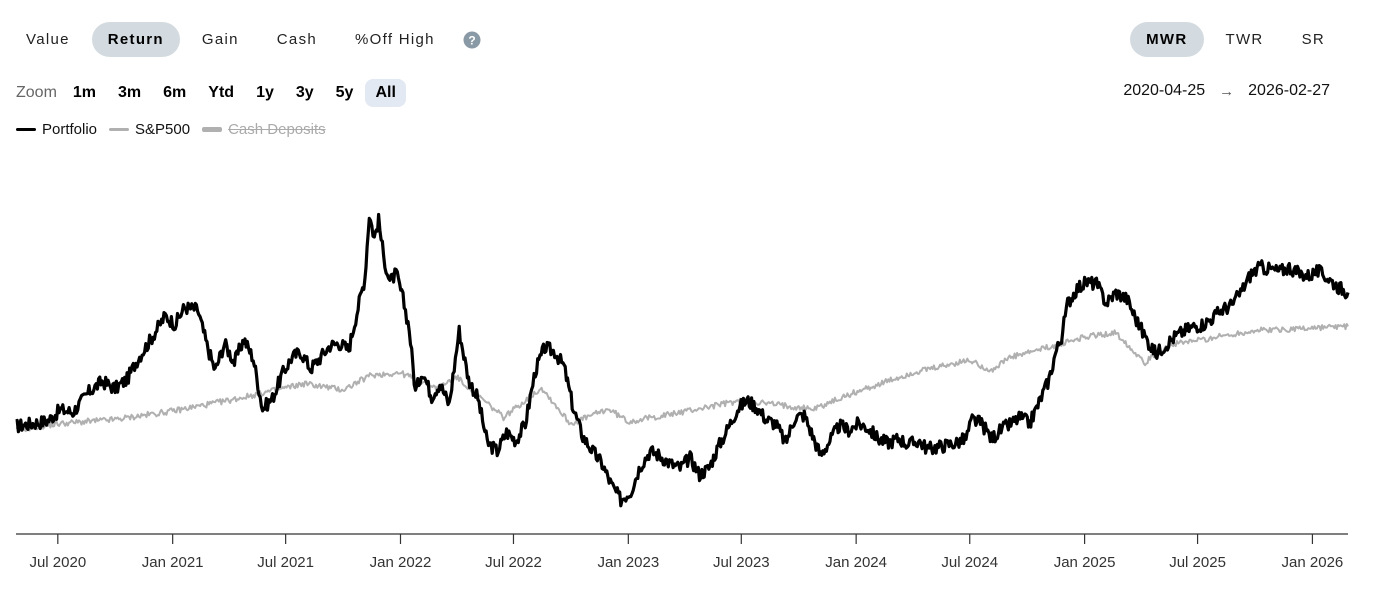  Describe the element at coordinates (277, 129) in the screenshot. I see `legend-label-cash-deposits: Cash Deposits` at that location.